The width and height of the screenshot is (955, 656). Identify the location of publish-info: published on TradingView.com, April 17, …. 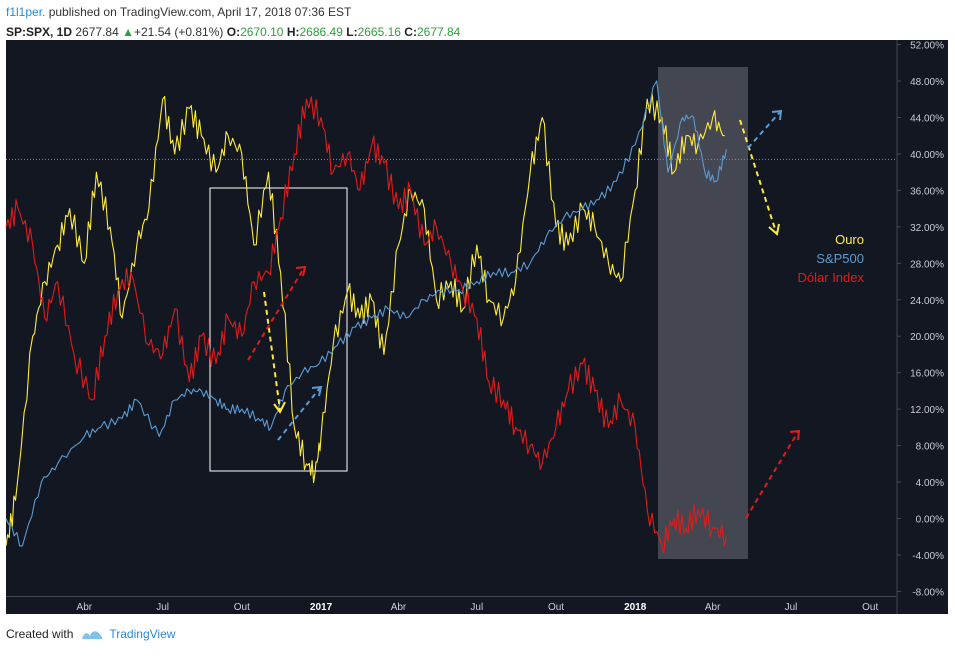
(198, 12).